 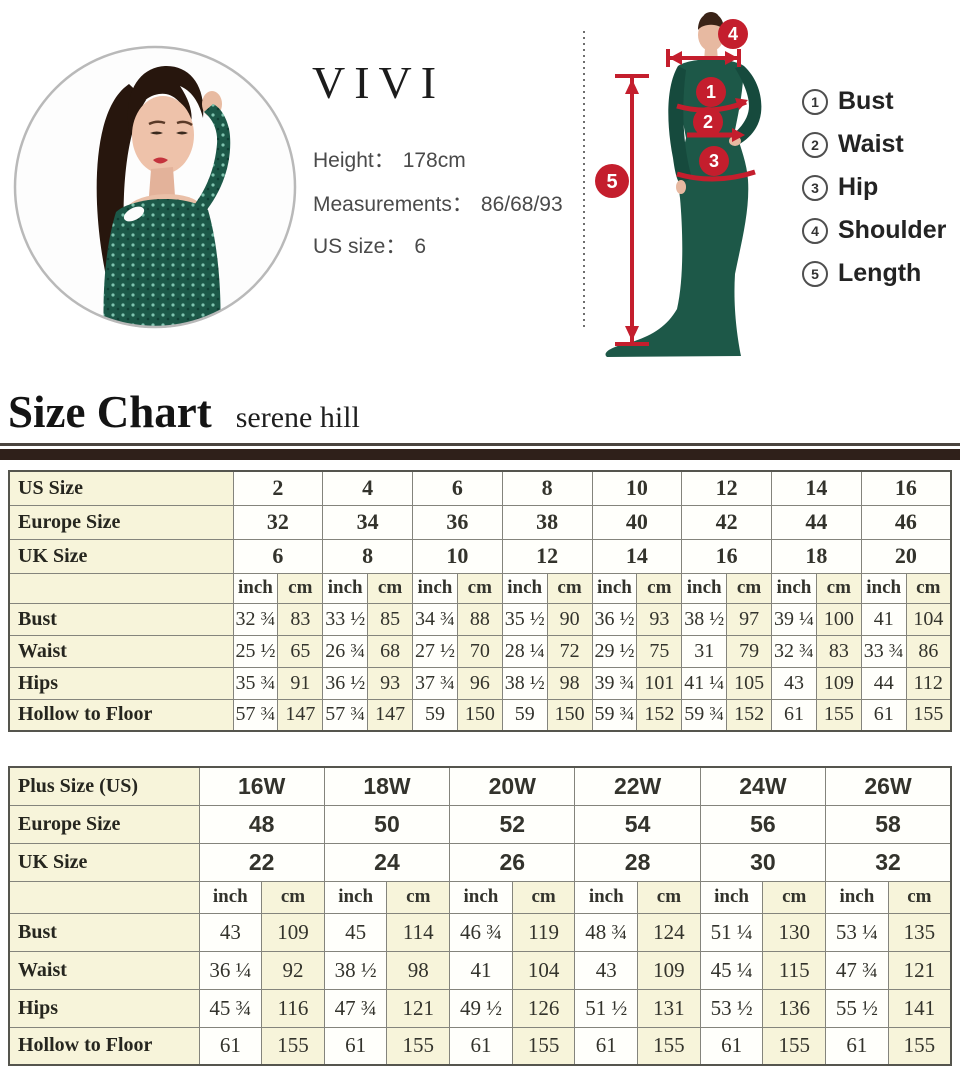 I want to click on model-hair-top, so click(x=165, y=98).